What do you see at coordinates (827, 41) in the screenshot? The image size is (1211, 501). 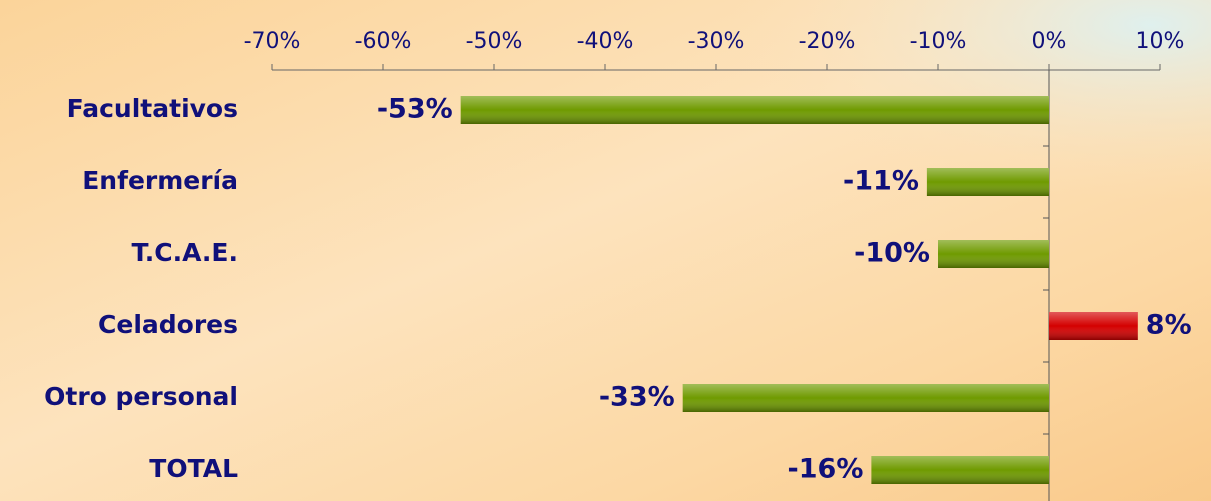 I see `x-tick-label: -20%` at bounding box center [827, 41].